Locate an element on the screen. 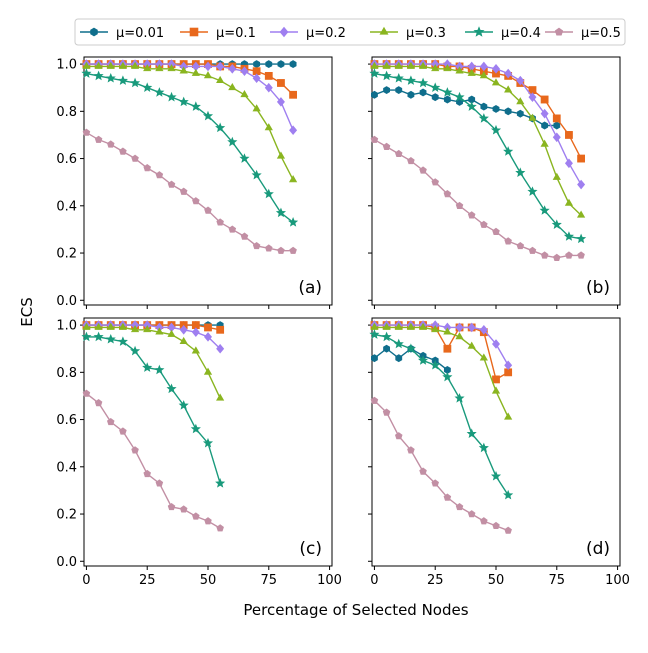 This screenshot has height=653, width=648. y-tick-label: 0.2 is located at coordinates (66, 515).